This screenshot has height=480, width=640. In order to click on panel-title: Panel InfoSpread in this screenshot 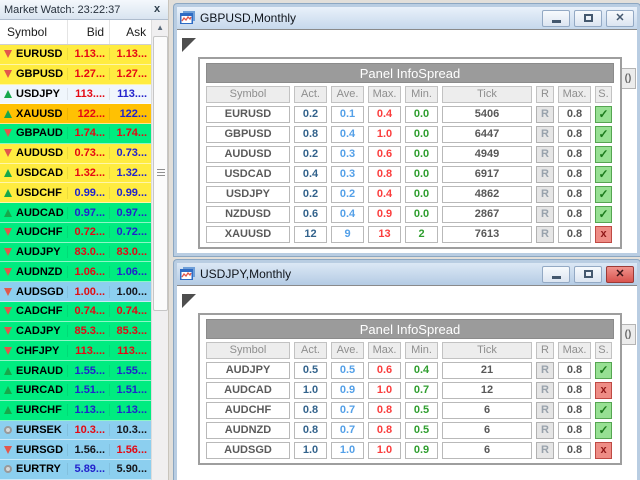, I will do `click(410, 329)`.